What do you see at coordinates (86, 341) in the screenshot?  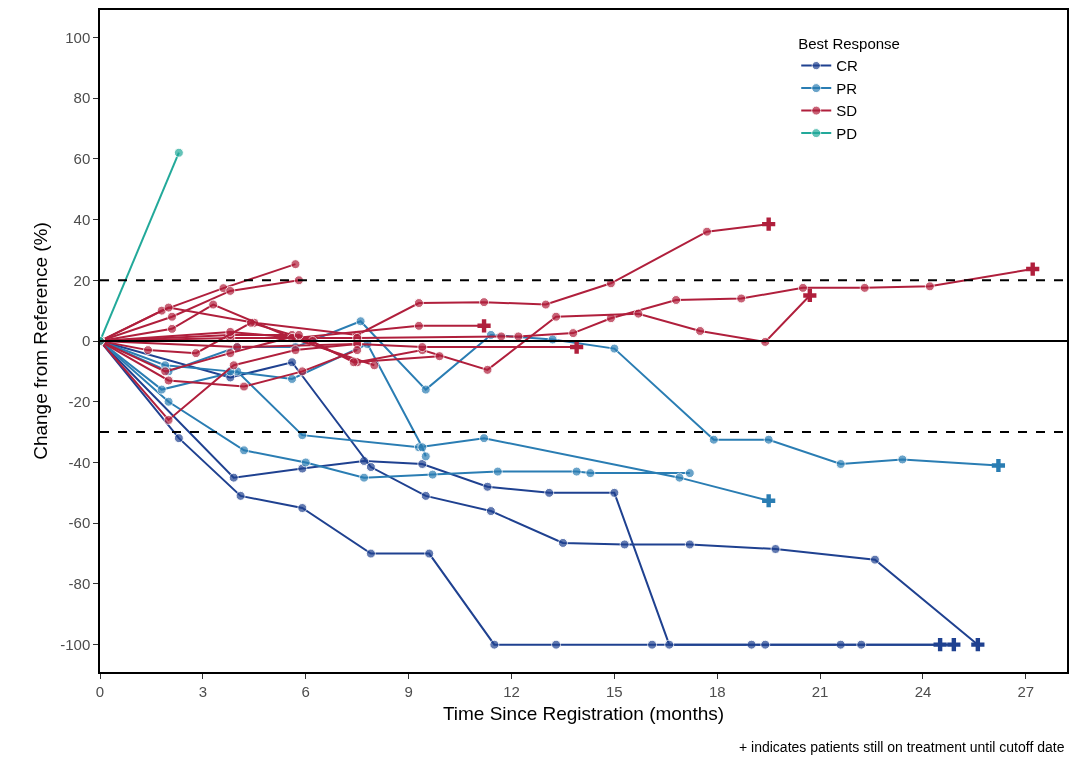 I see `y-tick-label: 0` at bounding box center [86, 341].